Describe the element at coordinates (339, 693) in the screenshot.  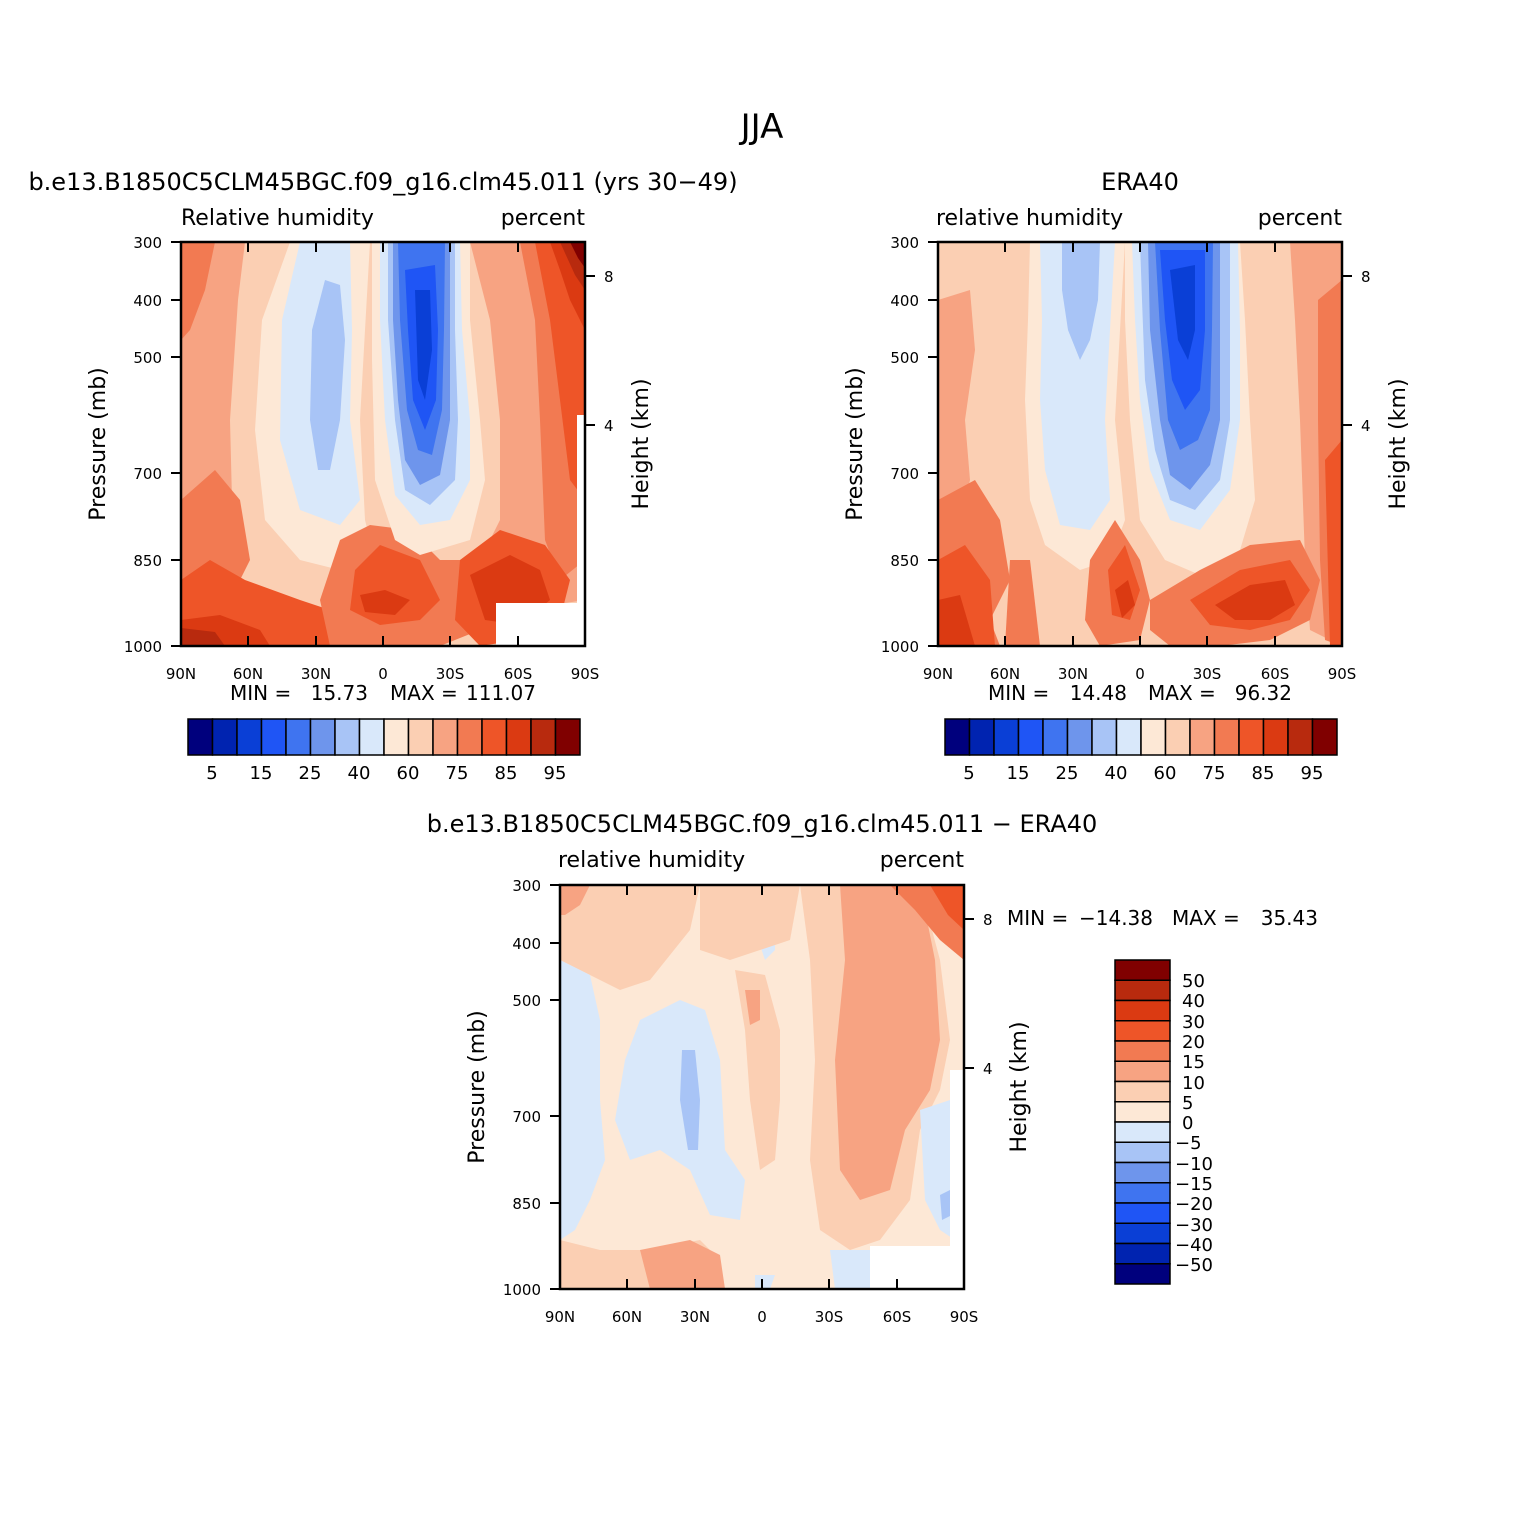
I see `min-value: 15.73` at that location.